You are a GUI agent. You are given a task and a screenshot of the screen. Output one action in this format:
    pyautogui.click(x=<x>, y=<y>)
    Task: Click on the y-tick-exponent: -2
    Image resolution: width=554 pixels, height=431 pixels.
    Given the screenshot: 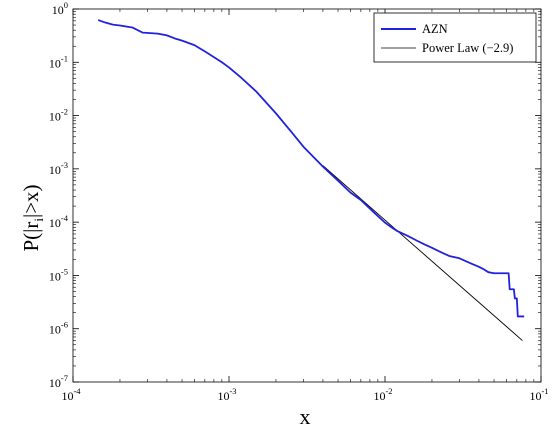 What is the action you would take?
    pyautogui.click(x=64, y=112)
    